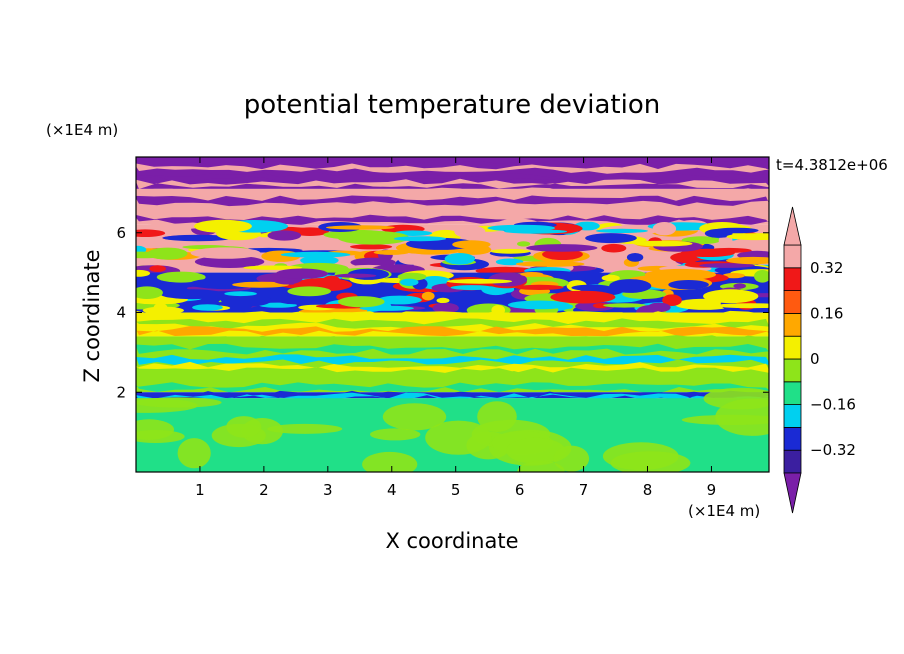 This screenshot has width=904, height=654. What do you see at coordinates (584, 490) in the screenshot?
I see `x-tick-label: 7` at bounding box center [584, 490].